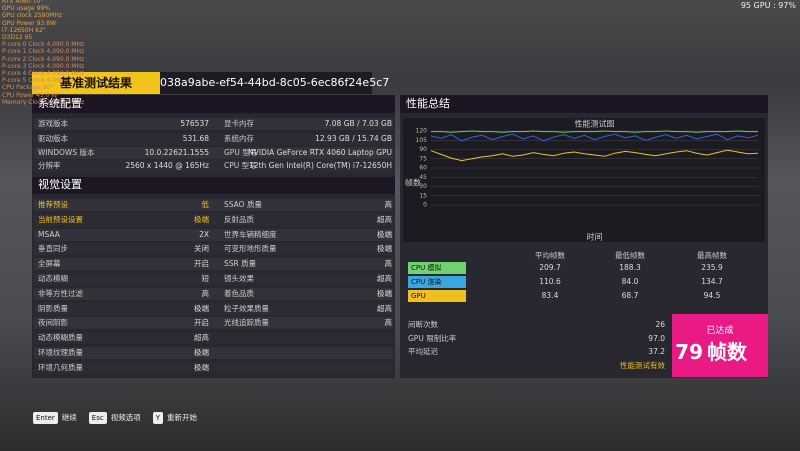 The image size is (800, 451). I want to click on fps-value: 94.5, so click(712, 295).